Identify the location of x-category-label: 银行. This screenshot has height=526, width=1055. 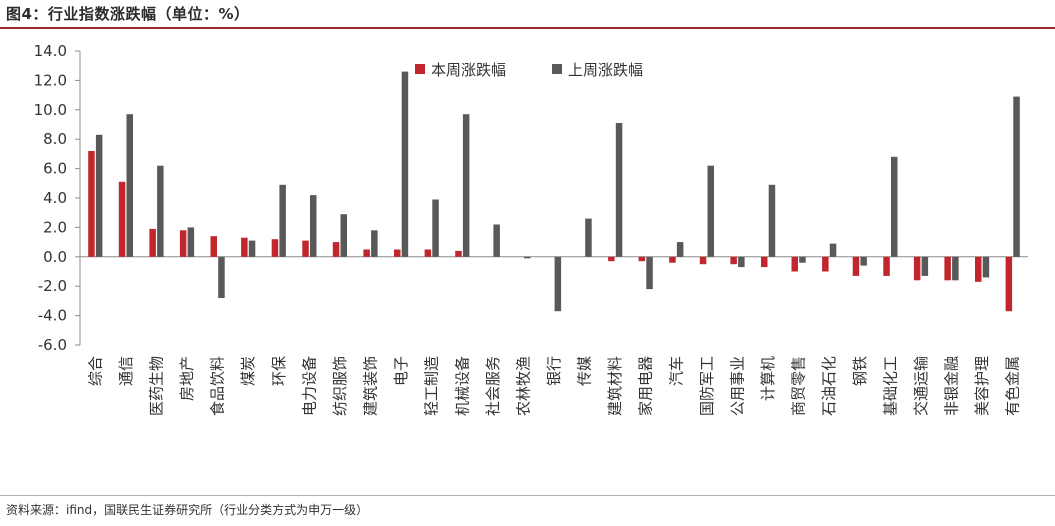
(554, 371).